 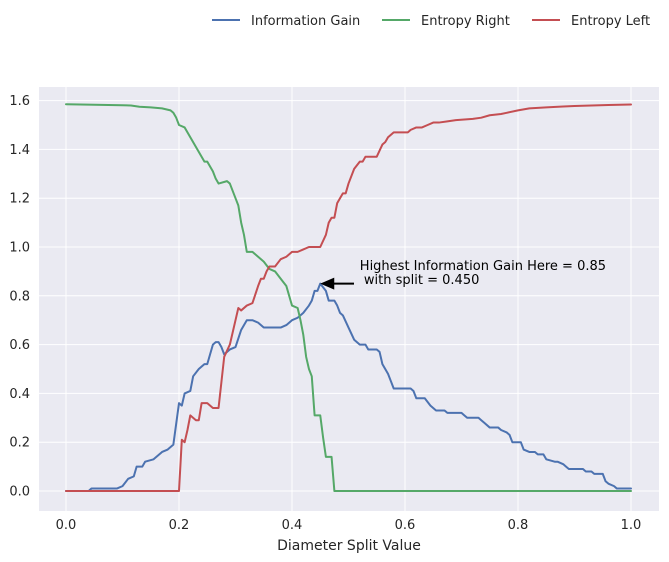 I want to click on y-tick-label: 0.2, so click(x=19, y=443).